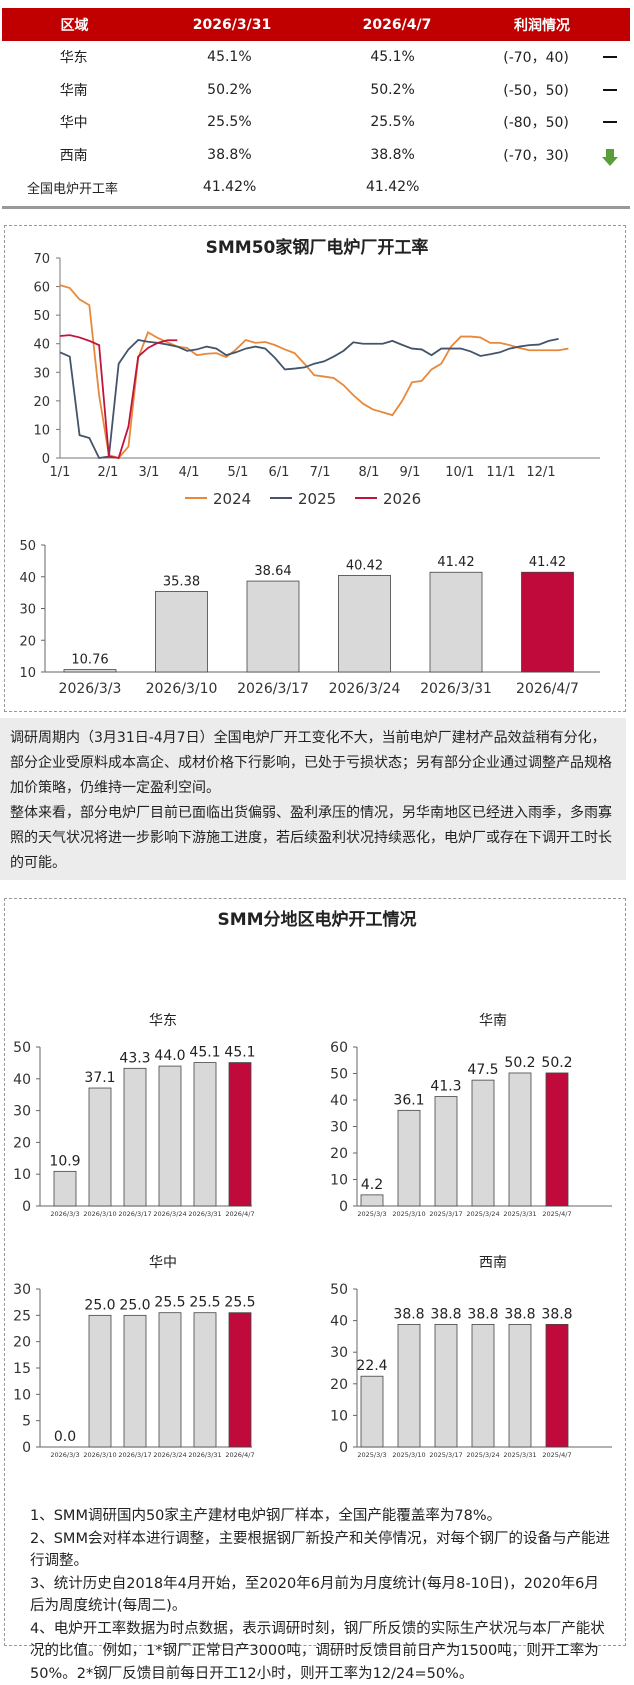  Describe the element at coordinates (519, 1455) in the screenshot. I see `x-category-label: 2025/3/31` at that location.